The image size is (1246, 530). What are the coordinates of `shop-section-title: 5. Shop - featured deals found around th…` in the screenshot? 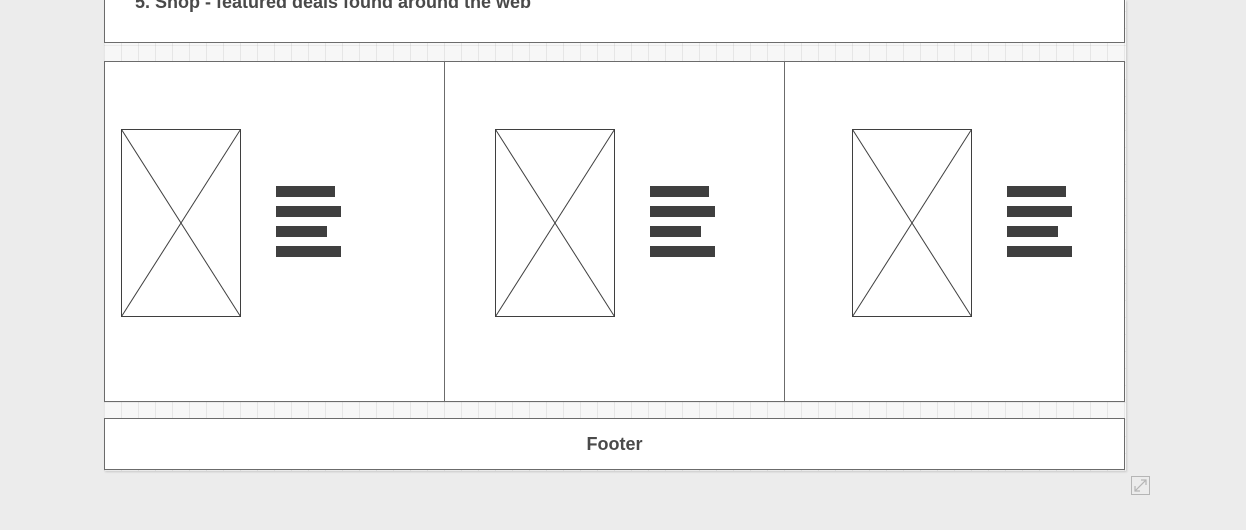 It's located at (333, 6).